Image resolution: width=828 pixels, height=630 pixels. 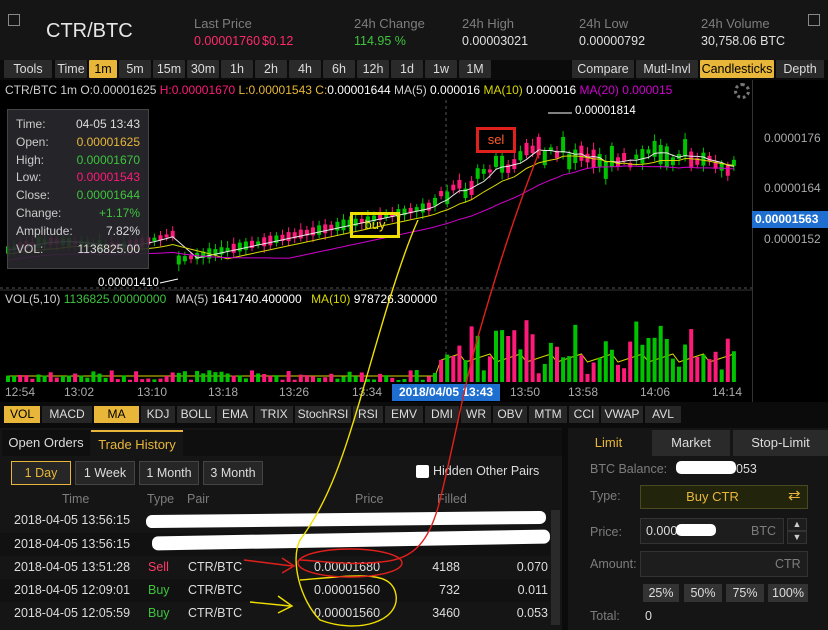 I want to click on interval-5m: 5m, so click(x=135, y=69).